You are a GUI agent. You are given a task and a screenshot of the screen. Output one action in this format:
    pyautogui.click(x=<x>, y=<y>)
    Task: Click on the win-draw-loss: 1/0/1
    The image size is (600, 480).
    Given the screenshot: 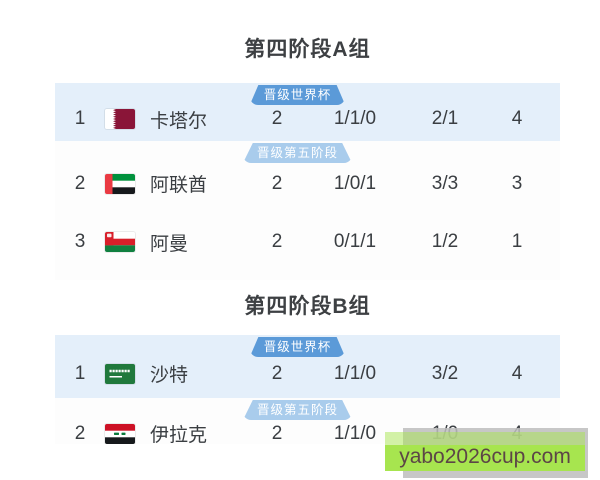 What is the action you would take?
    pyautogui.click(x=355, y=183)
    